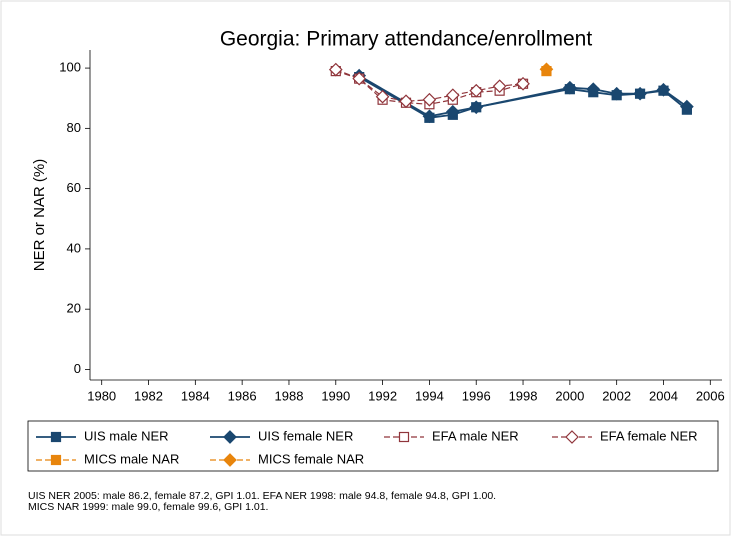 Image resolution: width=731 pixels, height=536 pixels. I want to click on x-tick-label: 1998, so click(523, 395).